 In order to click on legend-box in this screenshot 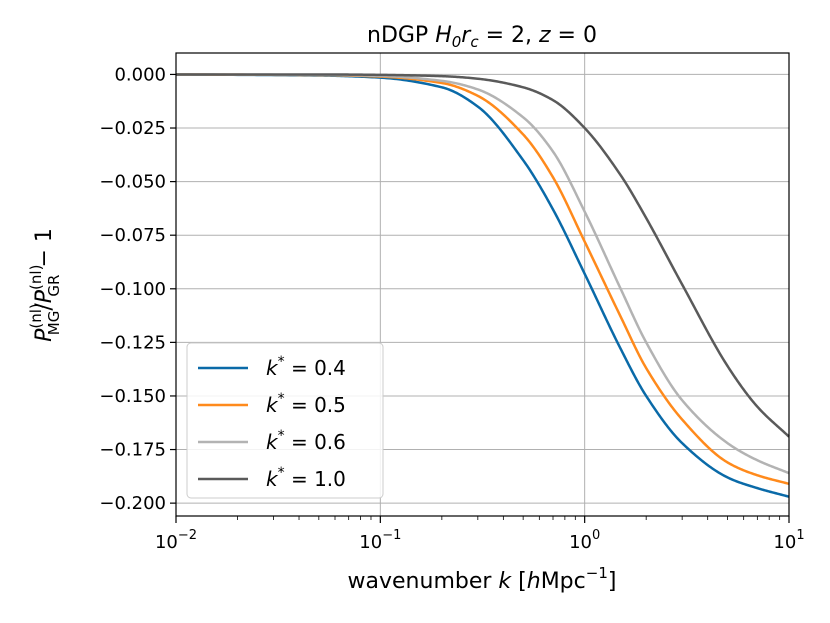, I will do `click(285, 420)`.